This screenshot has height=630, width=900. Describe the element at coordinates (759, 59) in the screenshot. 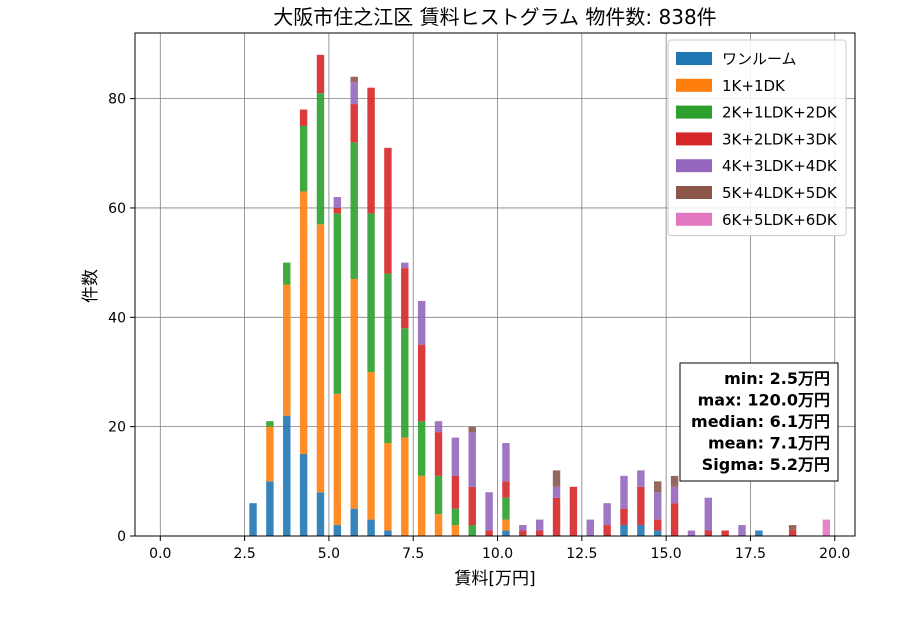

I see `legend-label: ワンルーム` at that location.